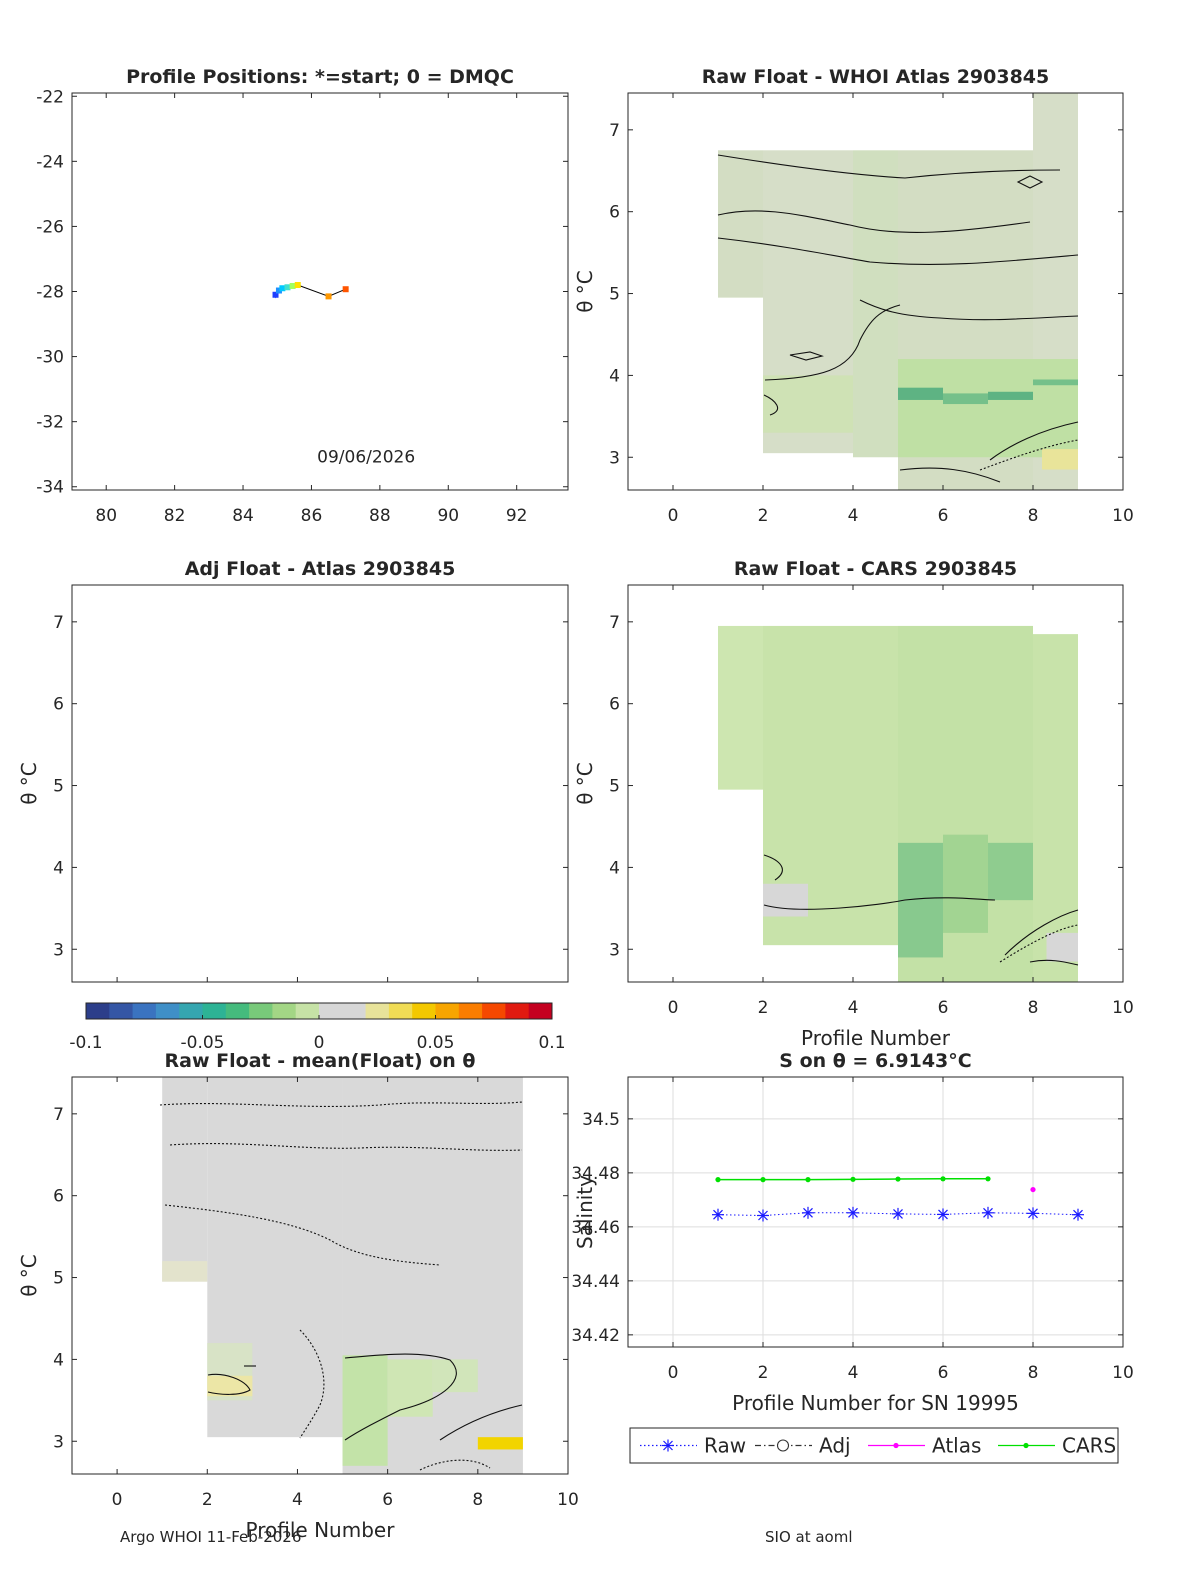 This screenshot has width=1200, height=1575. What do you see at coordinates (320, 77) in the screenshot?
I see `chart-title: Profile Positions: *=start; 0 = DMQC` at bounding box center [320, 77].